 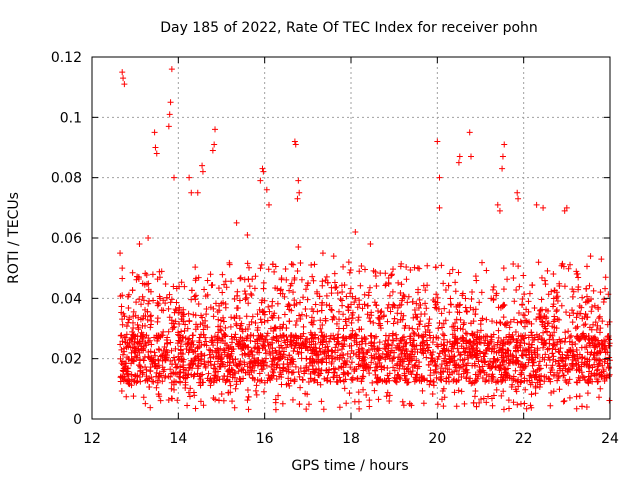 What do you see at coordinates (351, 439) in the screenshot?
I see `x-tick-label: 18` at bounding box center [351, 439].